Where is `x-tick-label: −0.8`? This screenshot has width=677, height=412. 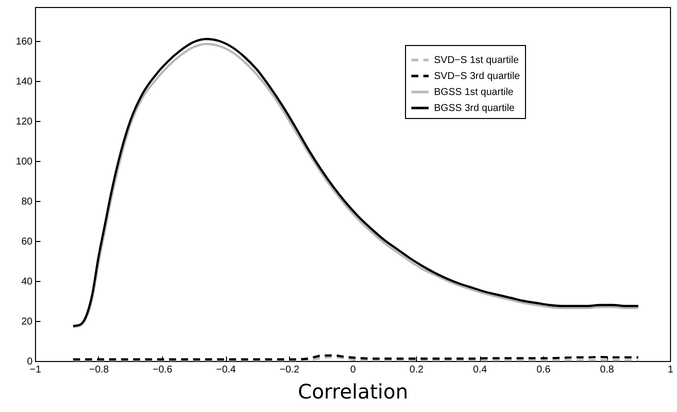
x-tick-label: −0.8 is located at coordinates (99, 370).